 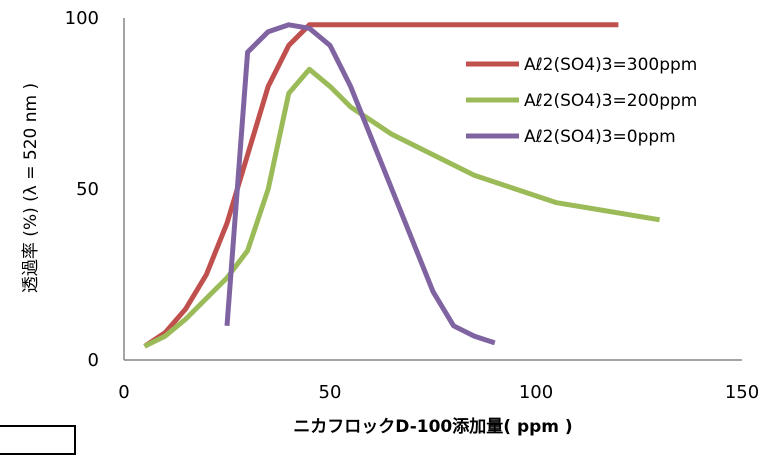 I want to click on legend-label-2: Aℓ2(SO4)3=200ppm, so click(x=610, y=101).